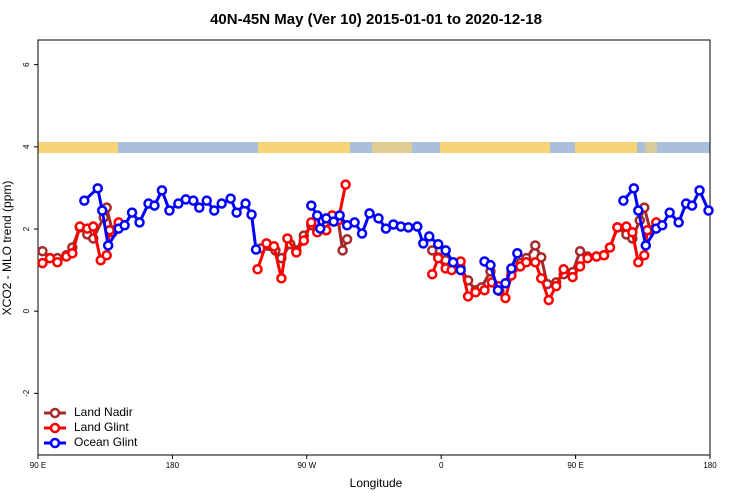  I want to click on x-tick-label: 180, so click(173, 465).